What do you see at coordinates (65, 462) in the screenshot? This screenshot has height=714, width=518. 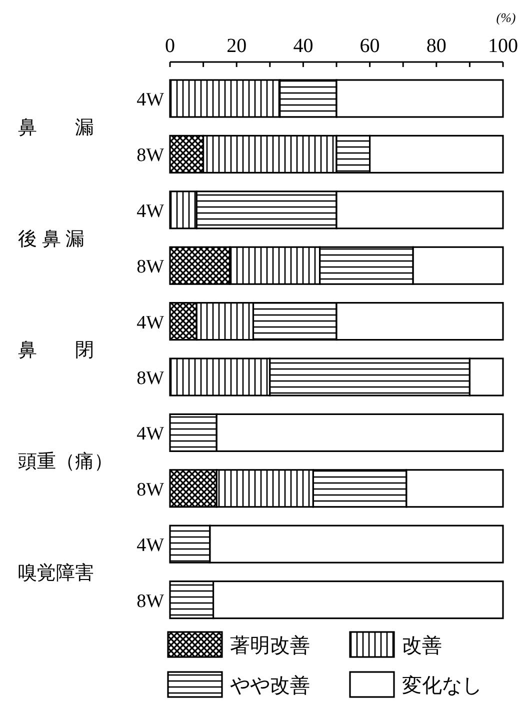 I see `text: 頭重（痛）` at bounding box center [65, 462].